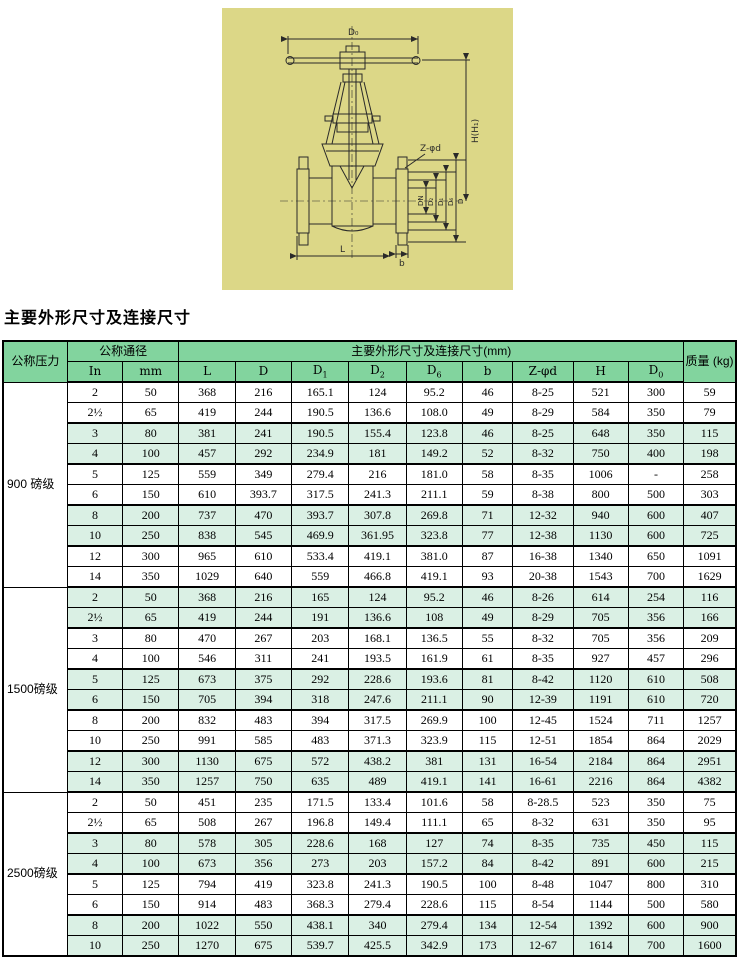 The height and width of the screenshot is (961, 739). I want to click on cell: 349, so click(263, 474).